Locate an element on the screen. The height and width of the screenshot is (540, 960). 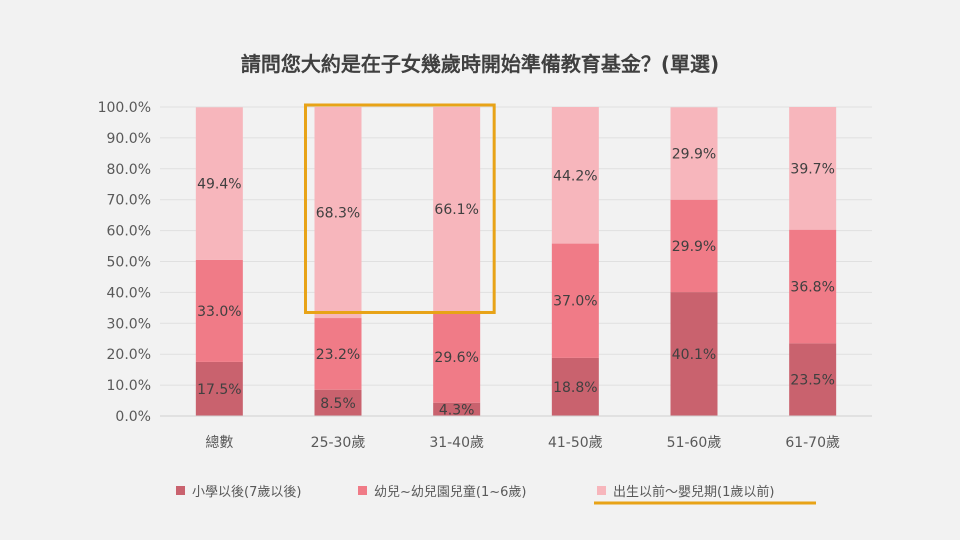
data-label: 49.4% is located at coordinates (219, 185).